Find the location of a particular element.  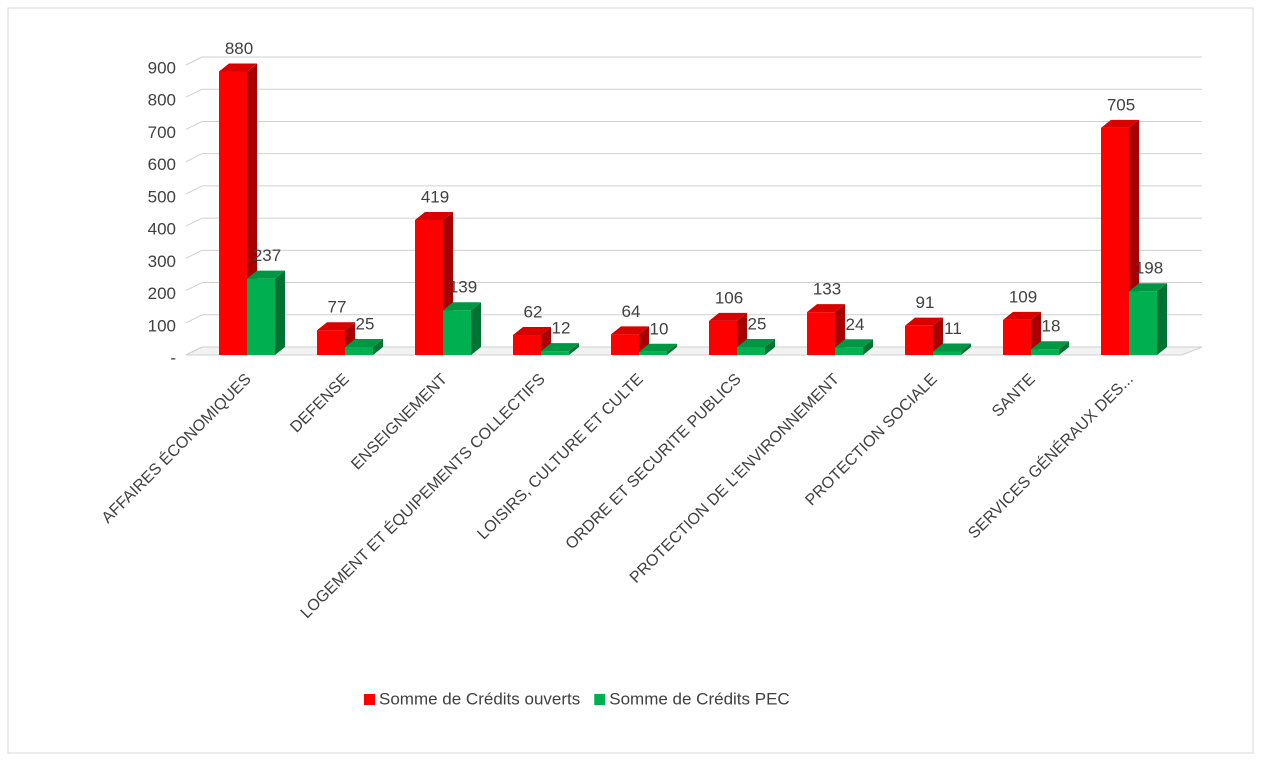

data-label: 139 is located at coordinates (463, 287).